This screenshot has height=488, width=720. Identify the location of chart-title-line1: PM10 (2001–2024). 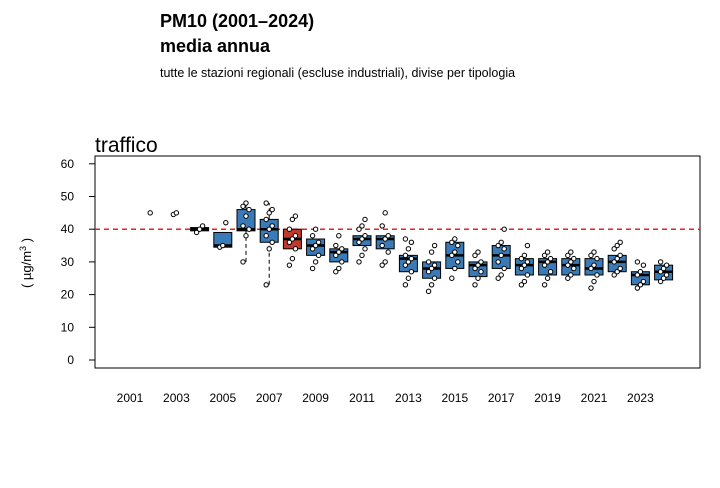
(237, 21).